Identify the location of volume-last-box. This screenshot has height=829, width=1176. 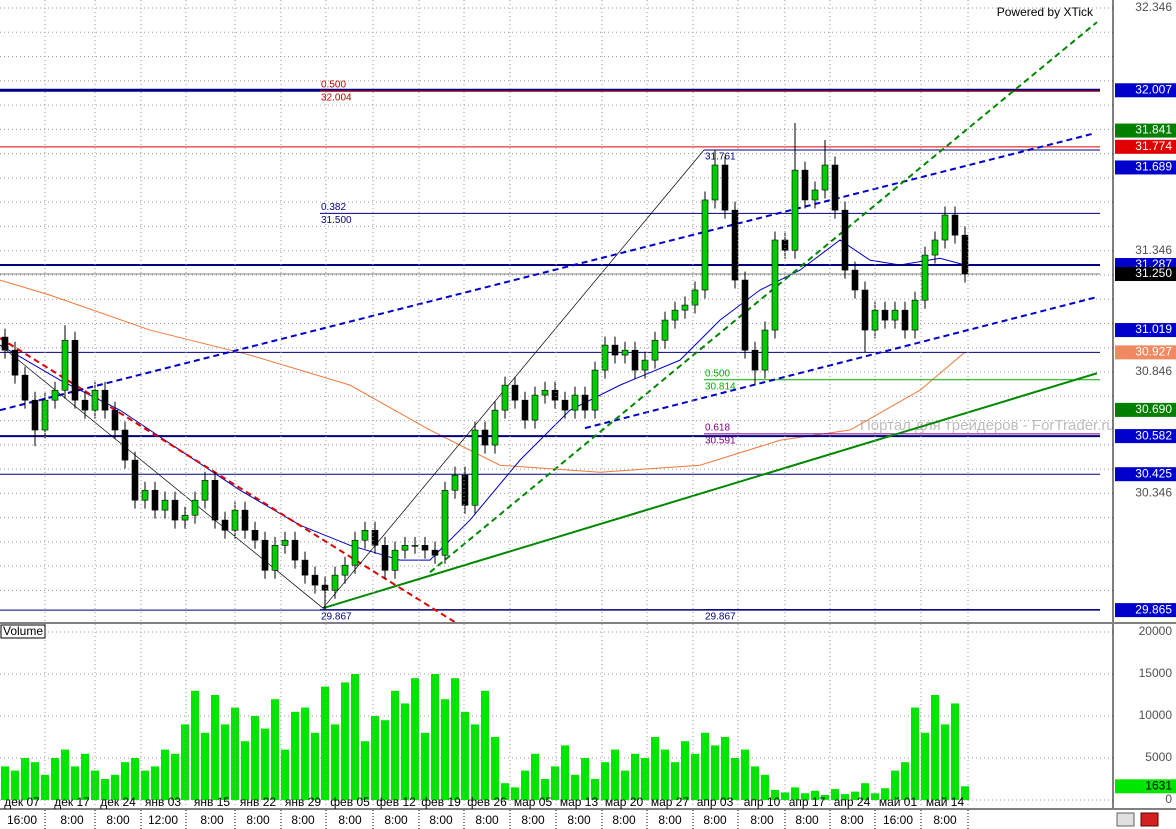
(1145, 786).